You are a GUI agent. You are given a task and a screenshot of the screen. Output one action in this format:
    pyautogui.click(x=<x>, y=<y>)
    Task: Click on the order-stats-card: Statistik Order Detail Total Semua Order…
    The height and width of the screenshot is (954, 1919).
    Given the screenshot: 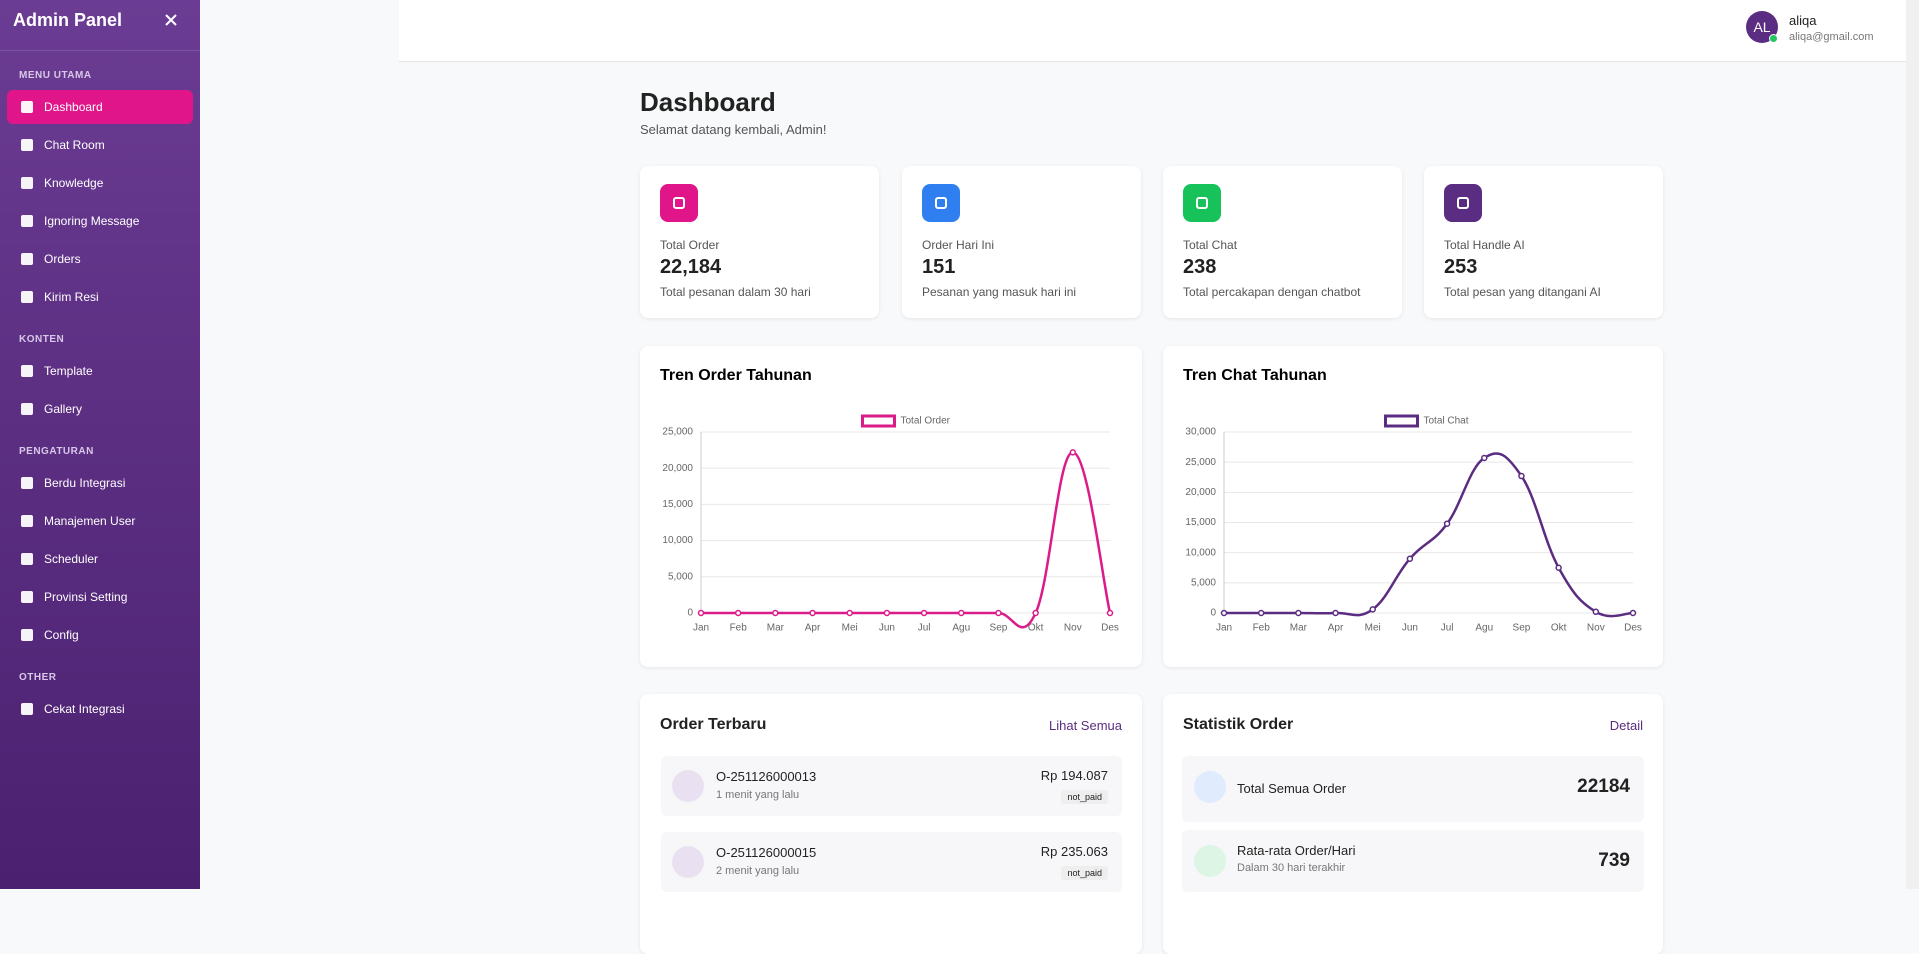 What is the action you would take?
    pyautogui.click(x=1413, y=824)
    